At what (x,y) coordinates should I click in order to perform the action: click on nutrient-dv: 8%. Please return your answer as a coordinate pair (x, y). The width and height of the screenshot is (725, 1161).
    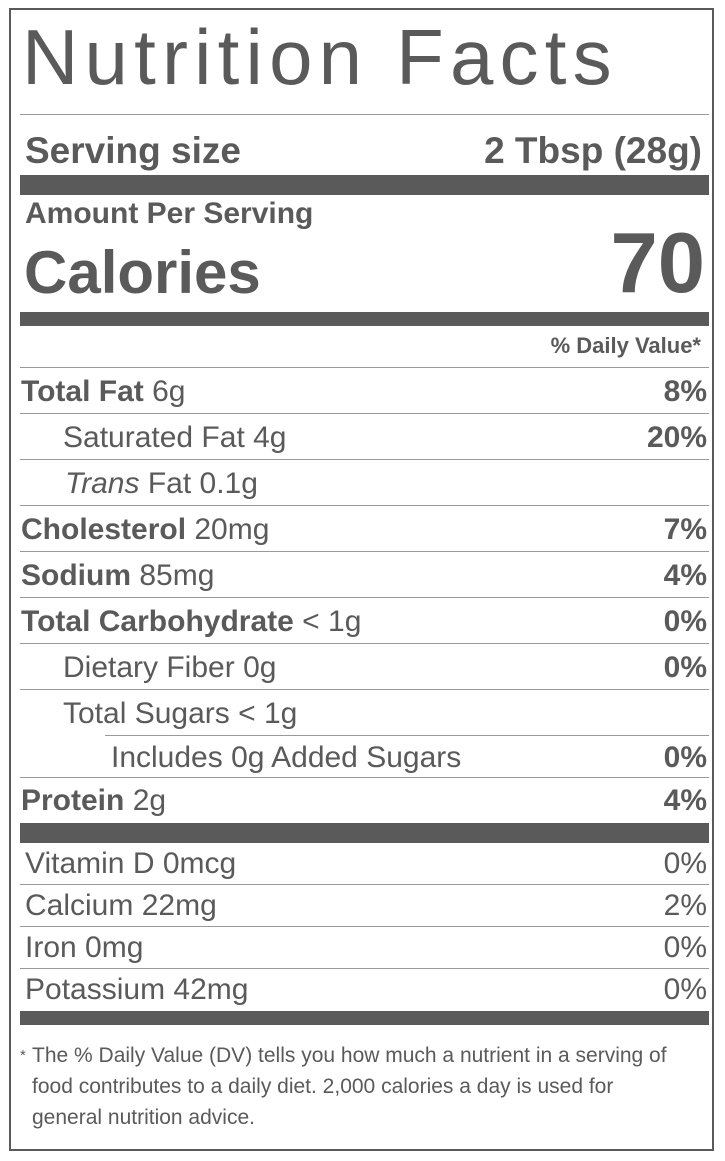
    Looking at the image, I should click on (685, 391).